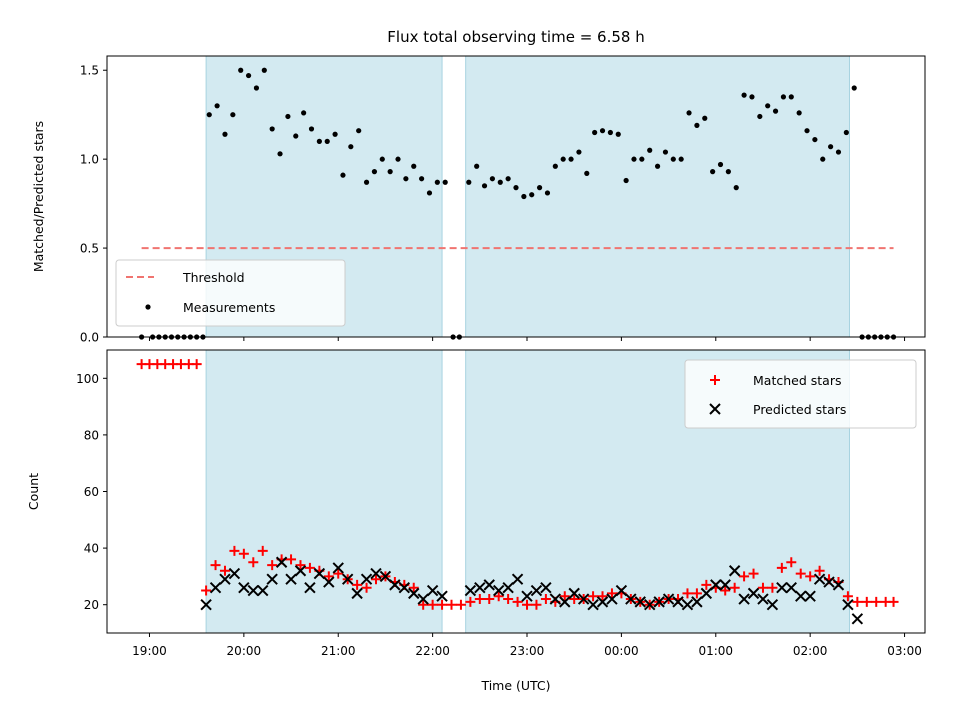  What do you see at coordinates (91, 435) in the screenshot?
I see `y-tick-label: 80` at bounding box center [91, 435].